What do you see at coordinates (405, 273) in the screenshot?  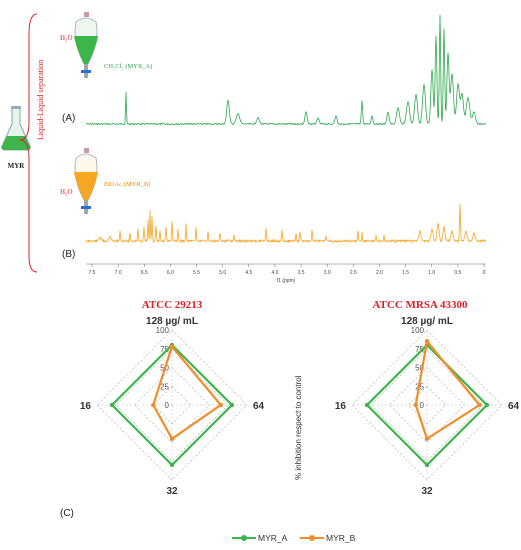 I see `ppm-tick-label: 1.5` at bounding box center [405, 273].